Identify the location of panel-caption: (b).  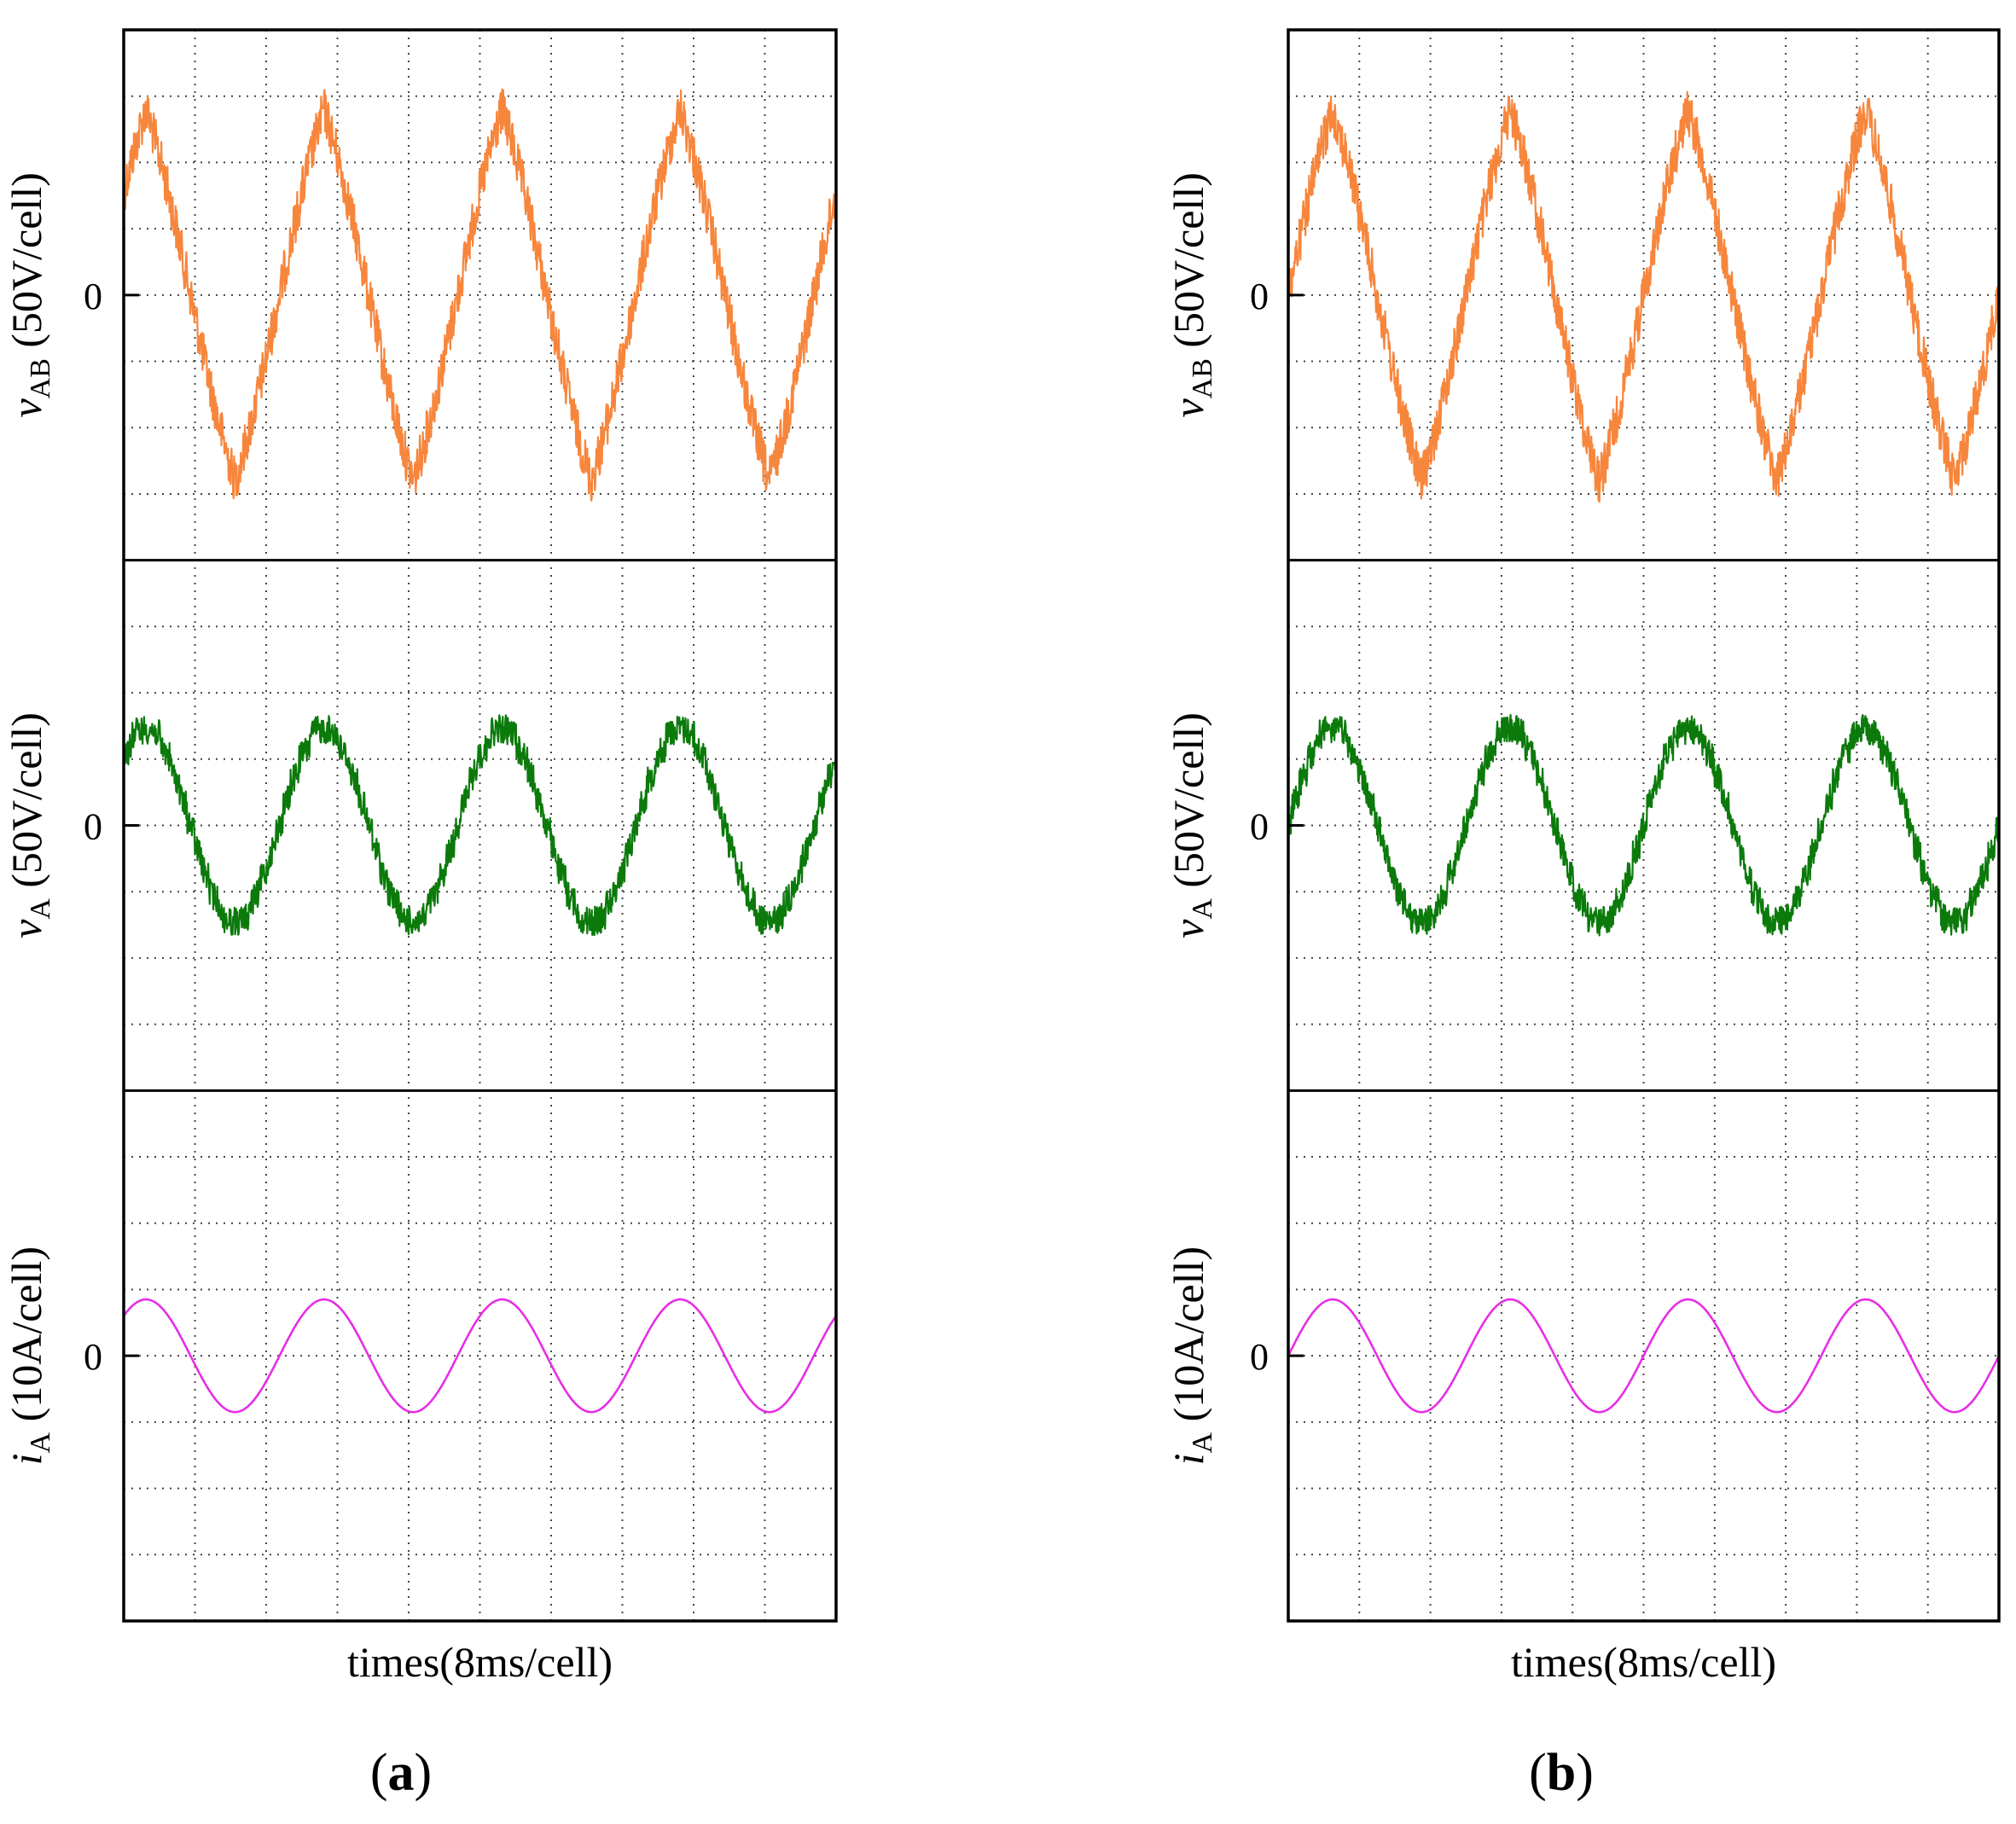
(1561, 1773).